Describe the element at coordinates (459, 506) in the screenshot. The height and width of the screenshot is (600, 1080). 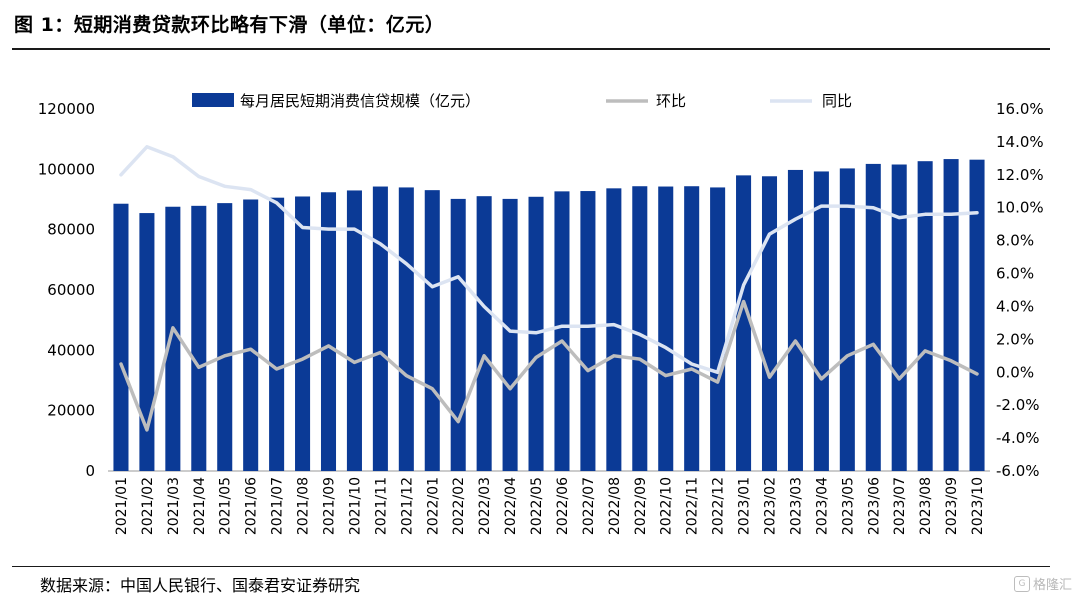
I see `x-tick-label: 2022/02` at that location.